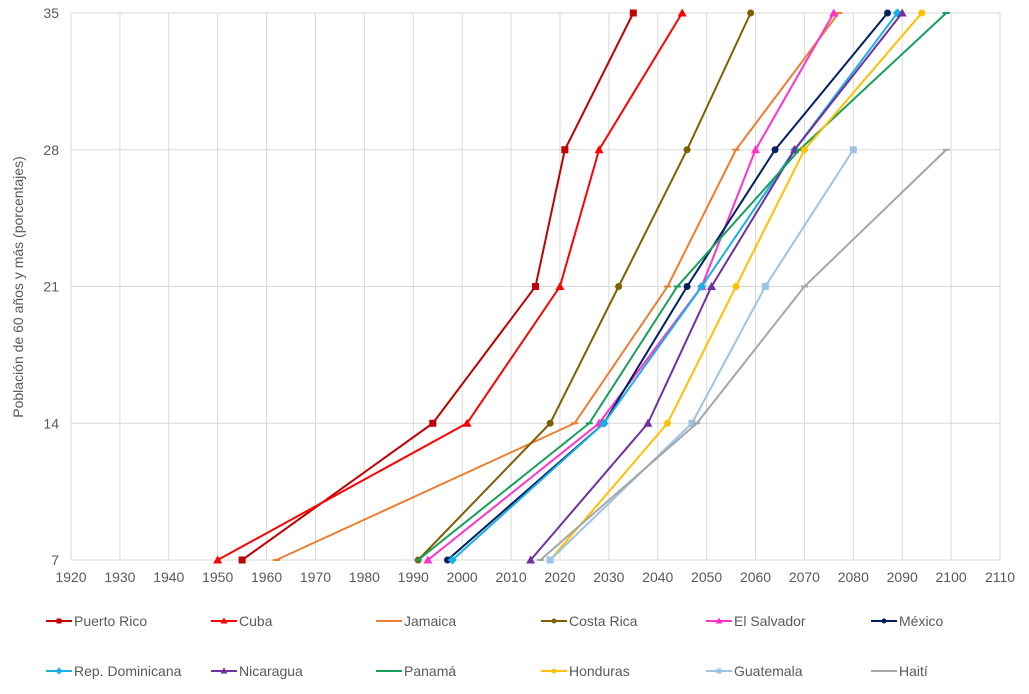  What do you see at coordinates (853, 577) in the screenshot?
I see `x-tick-label: 2080` at bounding box center [853, 577].